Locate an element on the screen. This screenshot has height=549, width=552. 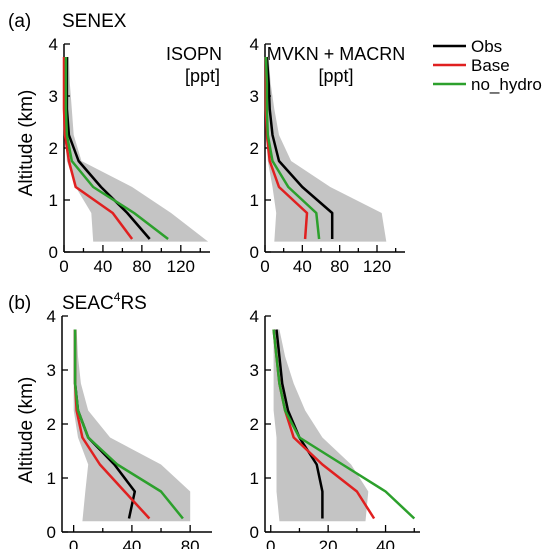
y-tick-label-panel-3: 1 is located at coordinates (51, 478).